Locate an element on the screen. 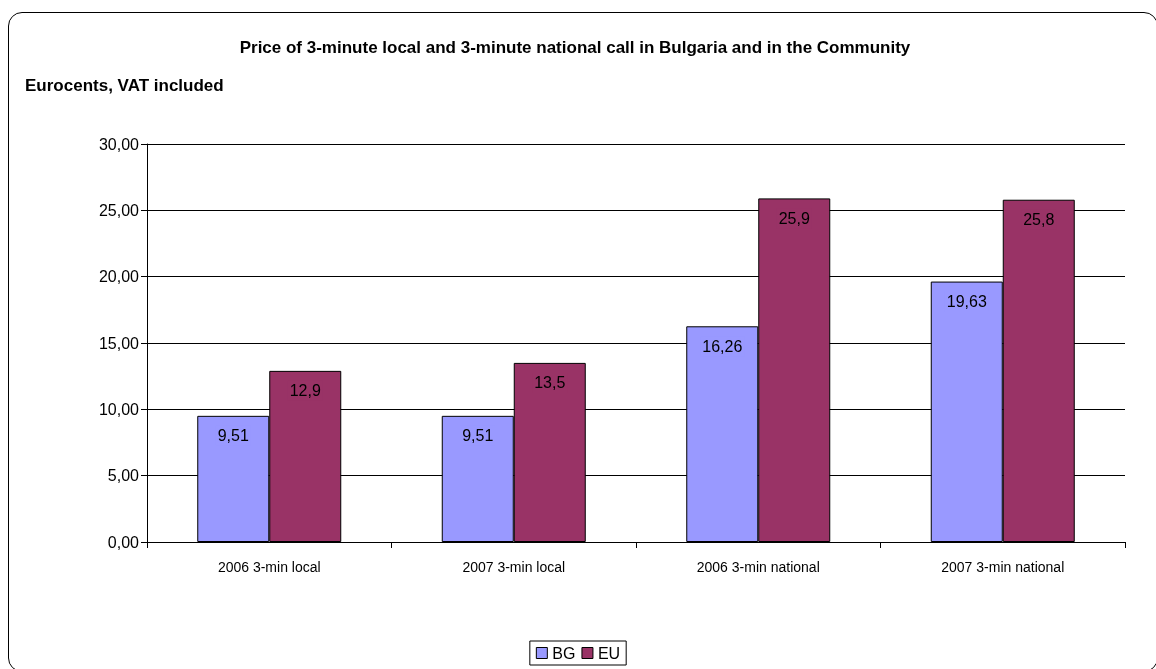 The height and width of the screenshot is (669, 1156). y-tick-label: 10,00 is located at coordinates (119, 409).